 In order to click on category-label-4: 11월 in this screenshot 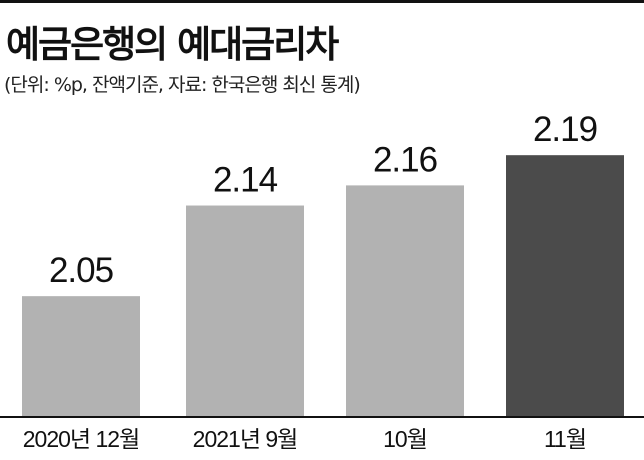, I will do `click(565, 439)`.